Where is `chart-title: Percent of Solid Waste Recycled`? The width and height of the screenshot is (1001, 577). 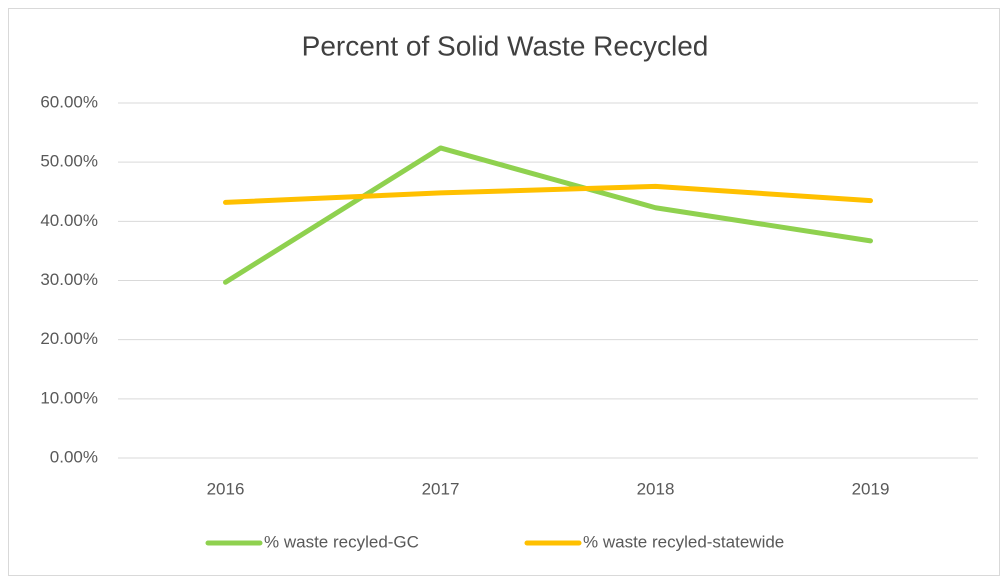
chart-title: Percent of Solid Waste Recycled is located at coordinates (505, 45).